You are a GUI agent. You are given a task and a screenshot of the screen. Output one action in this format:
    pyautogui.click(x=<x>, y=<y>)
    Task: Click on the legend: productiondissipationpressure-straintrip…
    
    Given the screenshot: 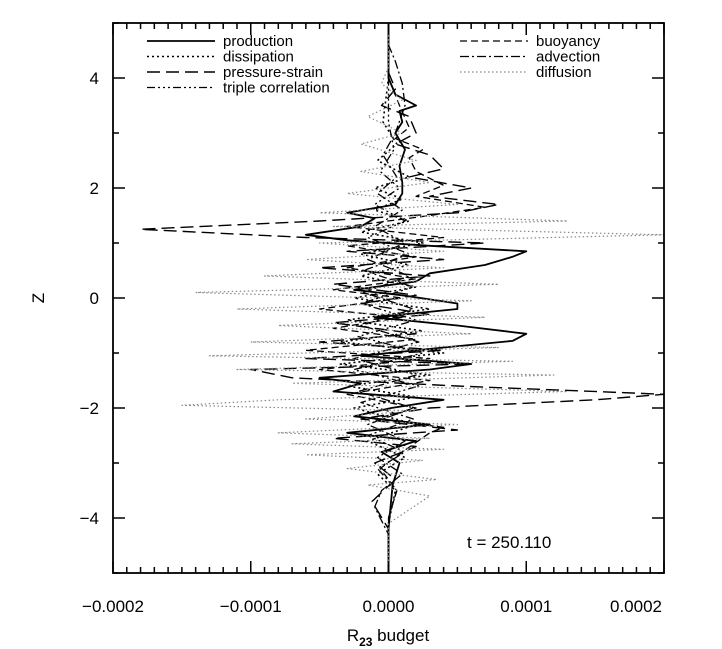 What is the action you would take?
    pyautogui.click(x=374, y=65)
    